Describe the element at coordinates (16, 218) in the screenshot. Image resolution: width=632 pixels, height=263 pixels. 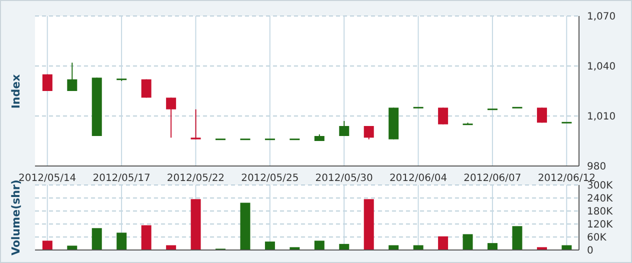
I see `y-axis-title: Volume(shr)` at that location.